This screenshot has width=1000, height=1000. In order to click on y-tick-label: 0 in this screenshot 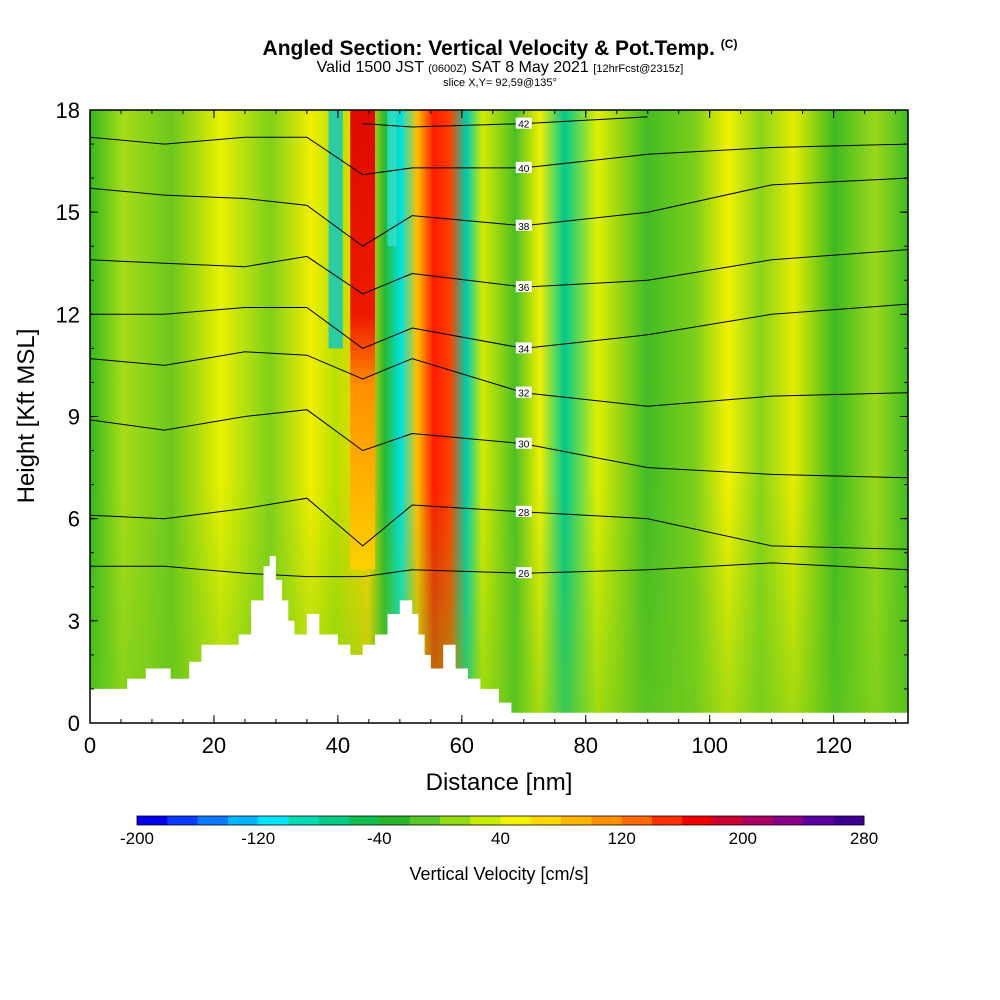, I will do `click(74, 723)`.